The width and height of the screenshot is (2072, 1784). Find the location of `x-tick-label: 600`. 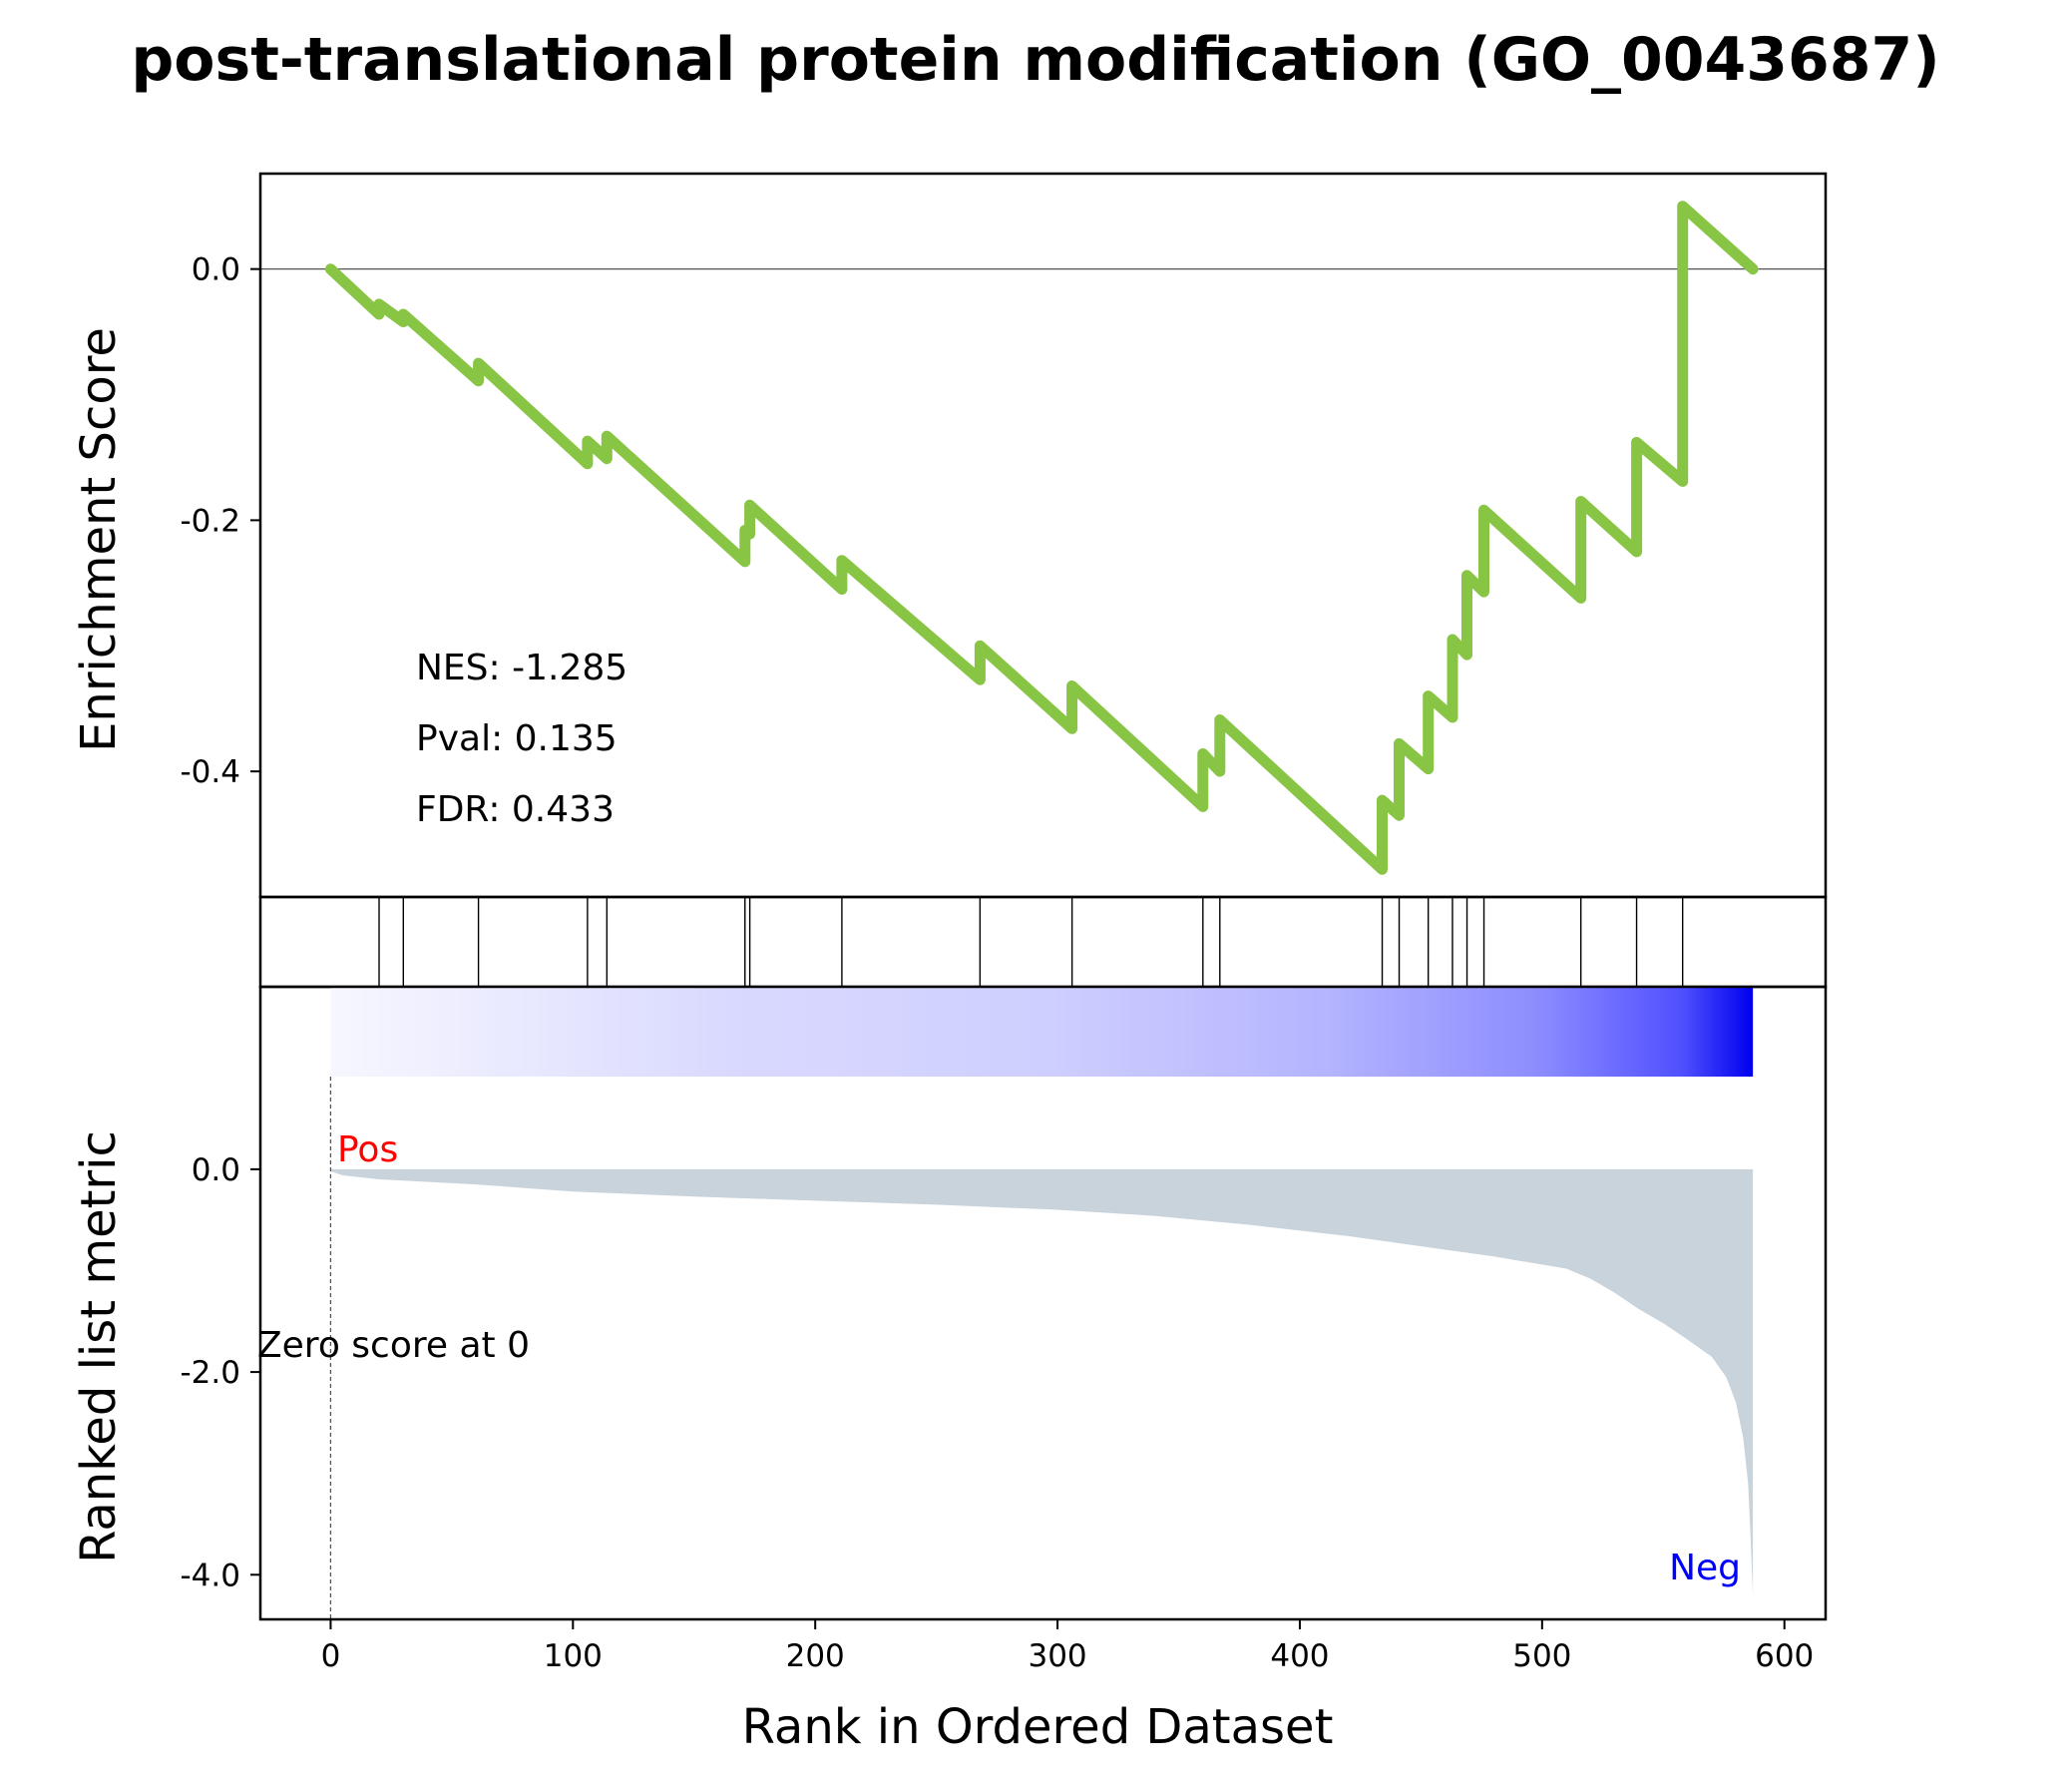

x-tick-label: 600 is located at coordinates (1784, 1656).